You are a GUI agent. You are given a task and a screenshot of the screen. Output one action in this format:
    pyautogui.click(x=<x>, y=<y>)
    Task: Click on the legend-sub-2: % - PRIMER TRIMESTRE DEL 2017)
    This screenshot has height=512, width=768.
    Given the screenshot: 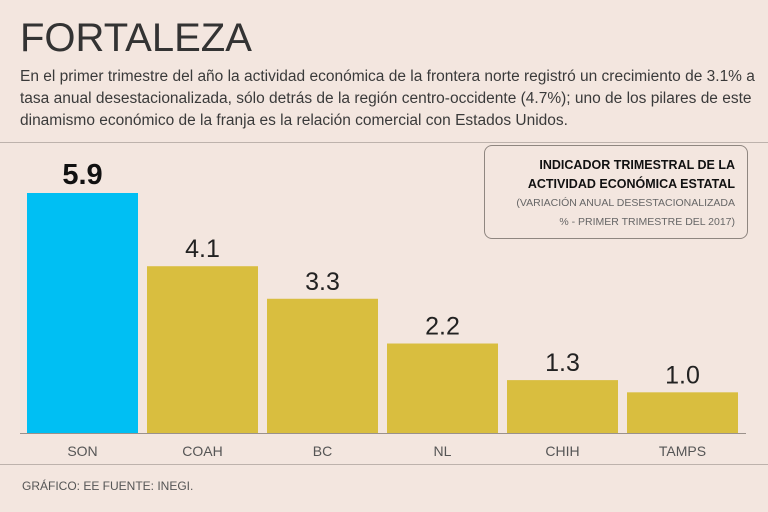 What is the action you would take?
    pyautogui.click(x=647, y=222)
    